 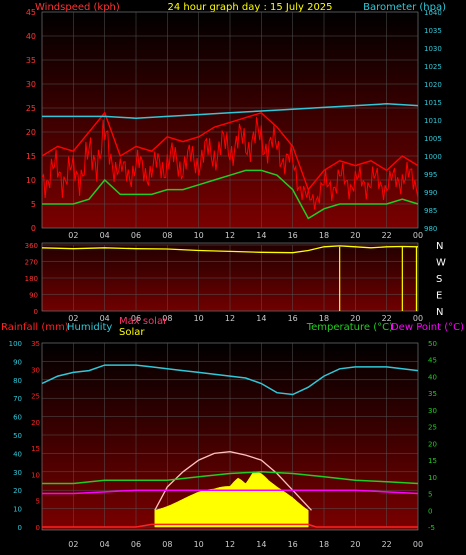 What do you see at coordinates (230, 492) in the screenshot?
I see `dewpoint-line` at bounding box center [230, 492].